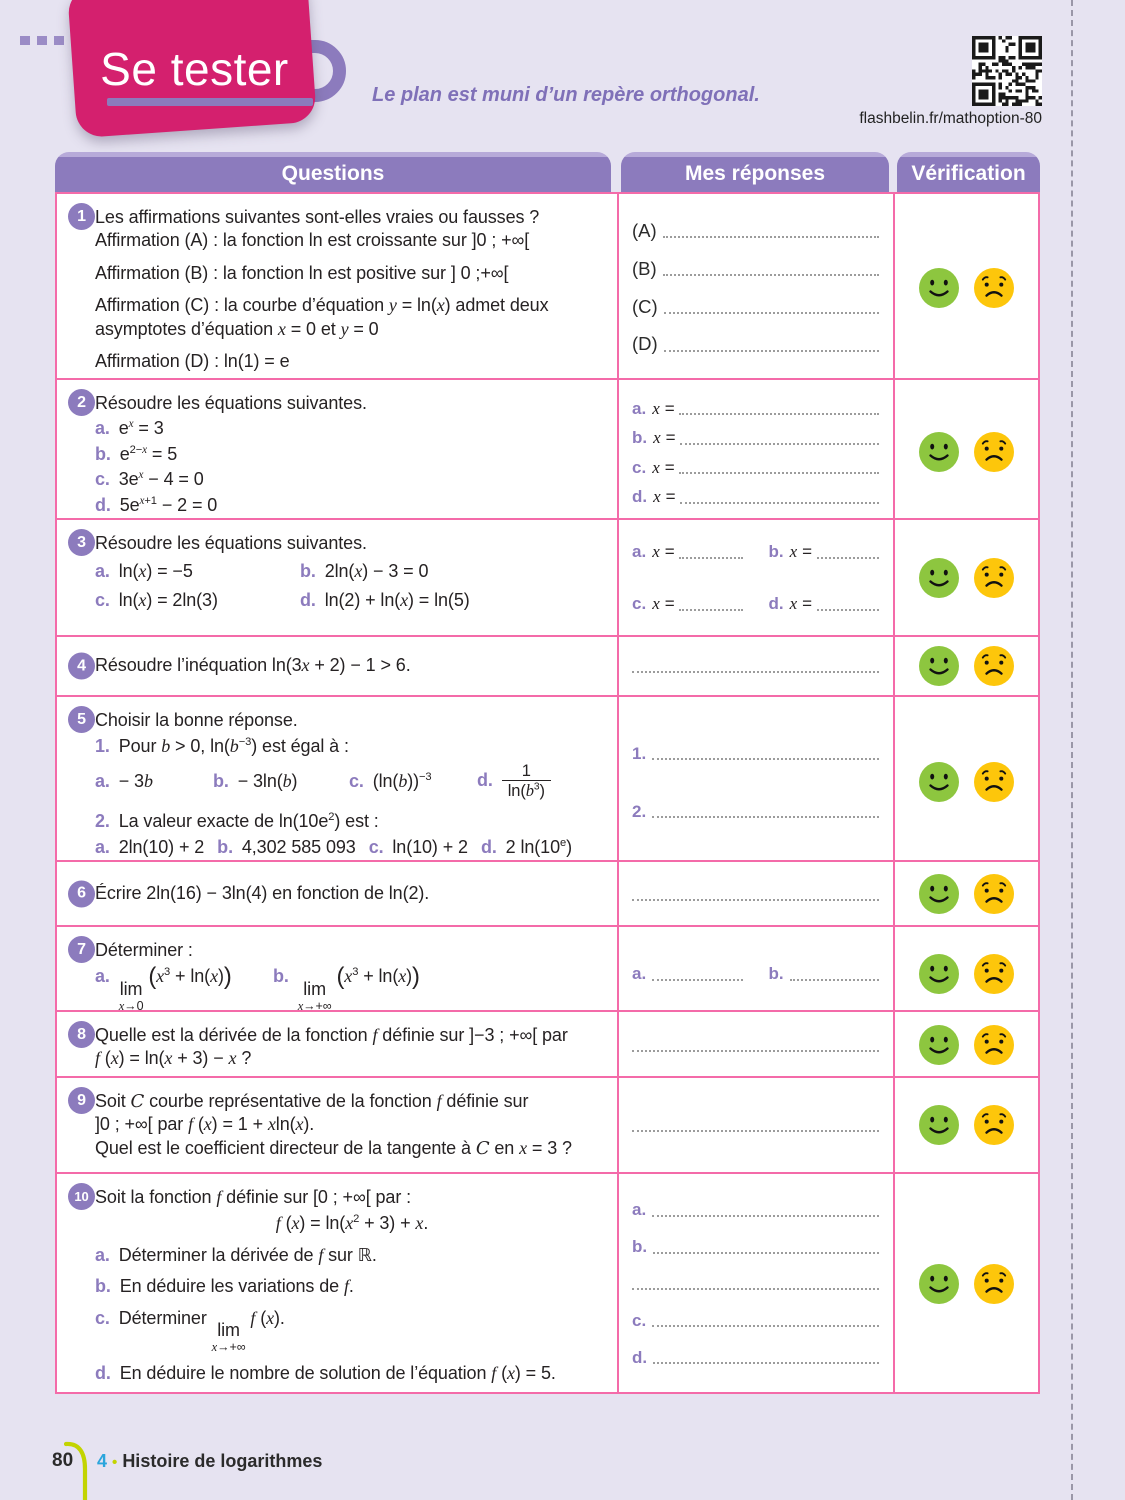 This screenshot has width=1125, height=1500. What do you see at coordinates (776, 604) in the screenshot?
I see `answer-label: d.` at bounding box center [776, 604].